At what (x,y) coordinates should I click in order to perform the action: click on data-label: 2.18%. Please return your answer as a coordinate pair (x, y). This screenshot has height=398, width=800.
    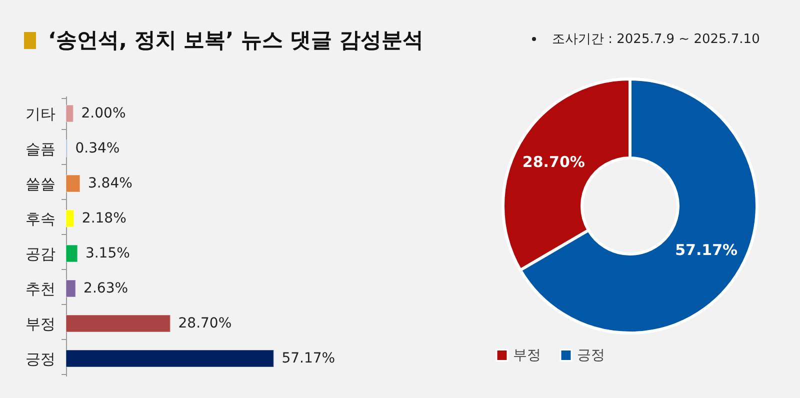
    Looking at the image, I should click on (104, 218).